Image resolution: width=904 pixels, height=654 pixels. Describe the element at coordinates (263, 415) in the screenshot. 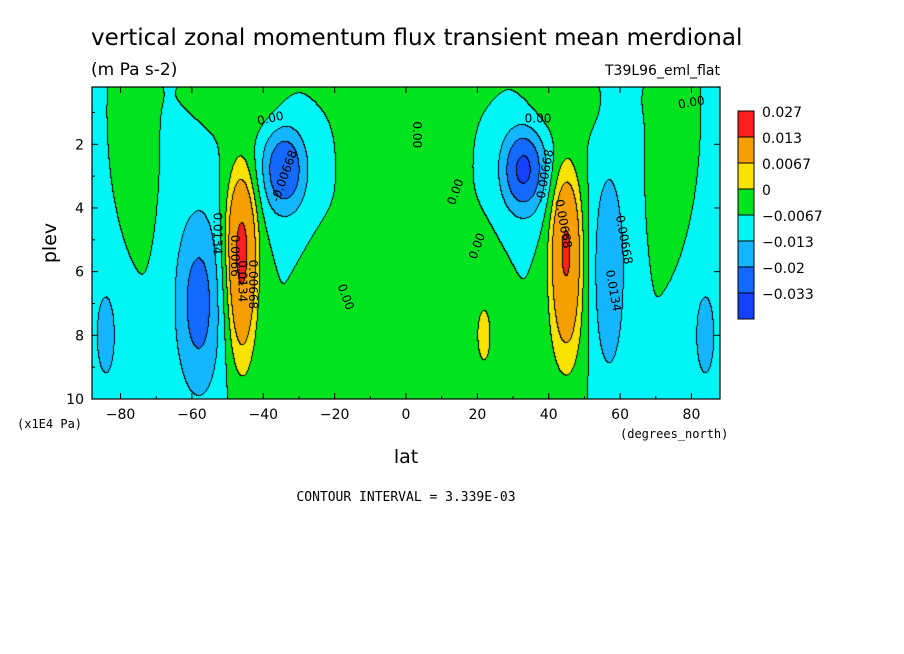

I see `x-tick-label: −40` at that location.